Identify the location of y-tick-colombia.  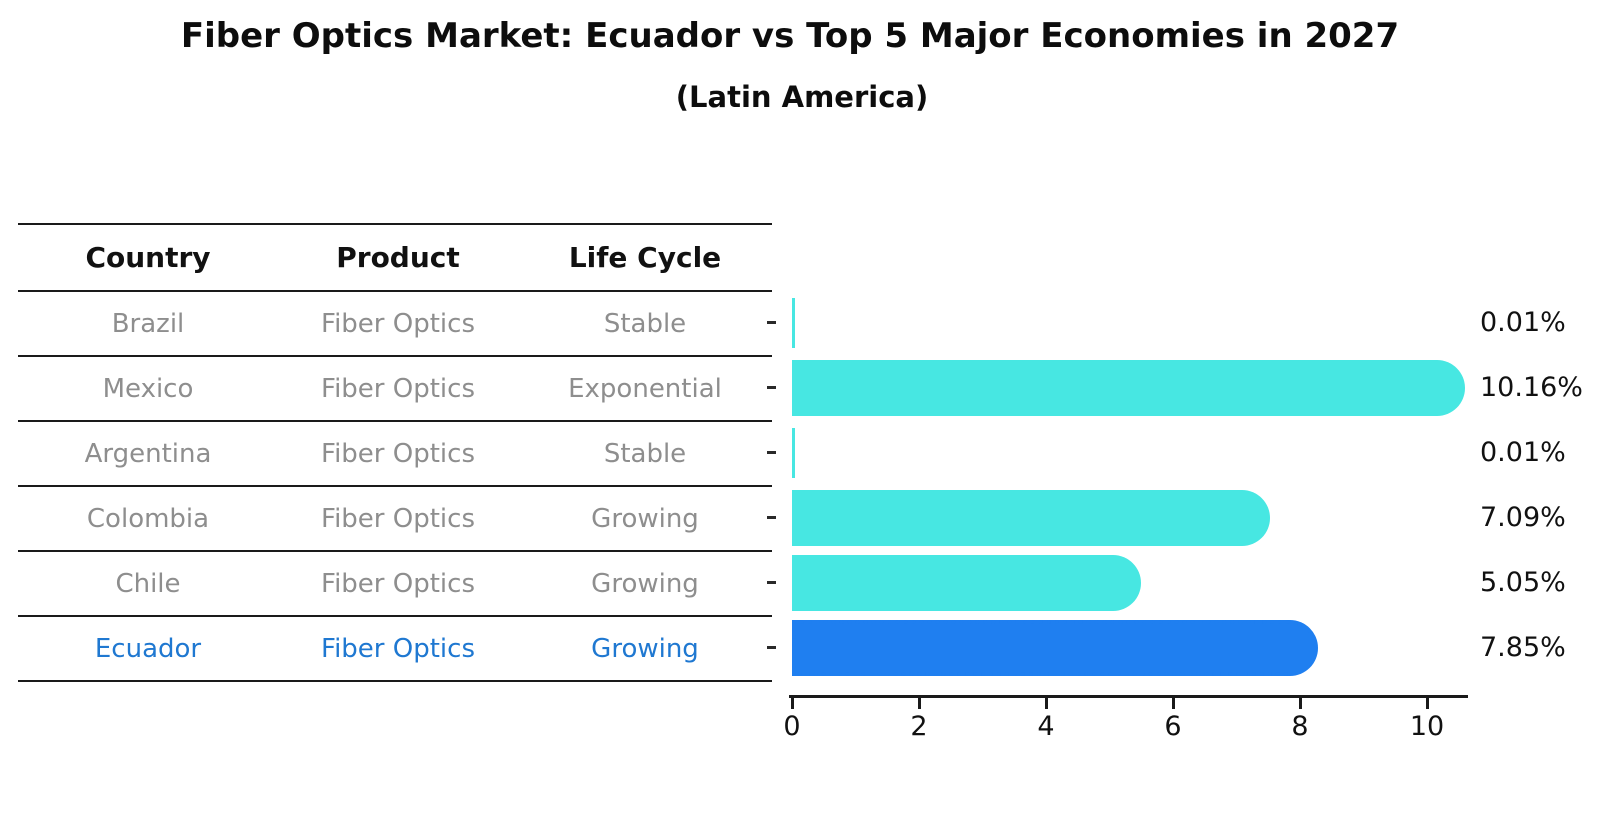
(771, 517).